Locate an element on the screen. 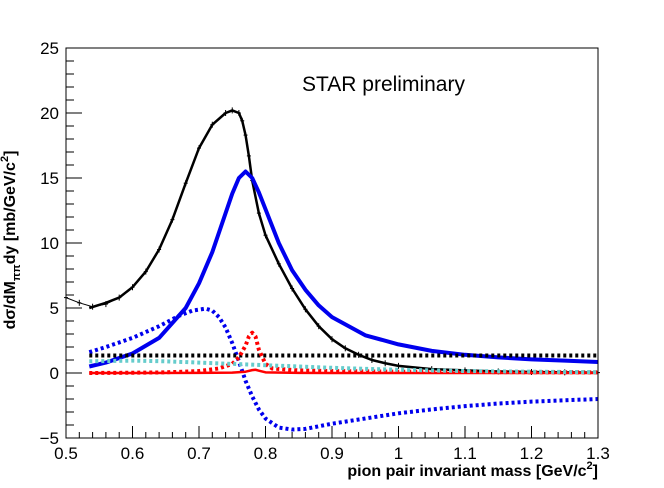 The width and height of the screenshot is (664, 488). x-tick-label: 1.2 is located at coordinates (532, 453).